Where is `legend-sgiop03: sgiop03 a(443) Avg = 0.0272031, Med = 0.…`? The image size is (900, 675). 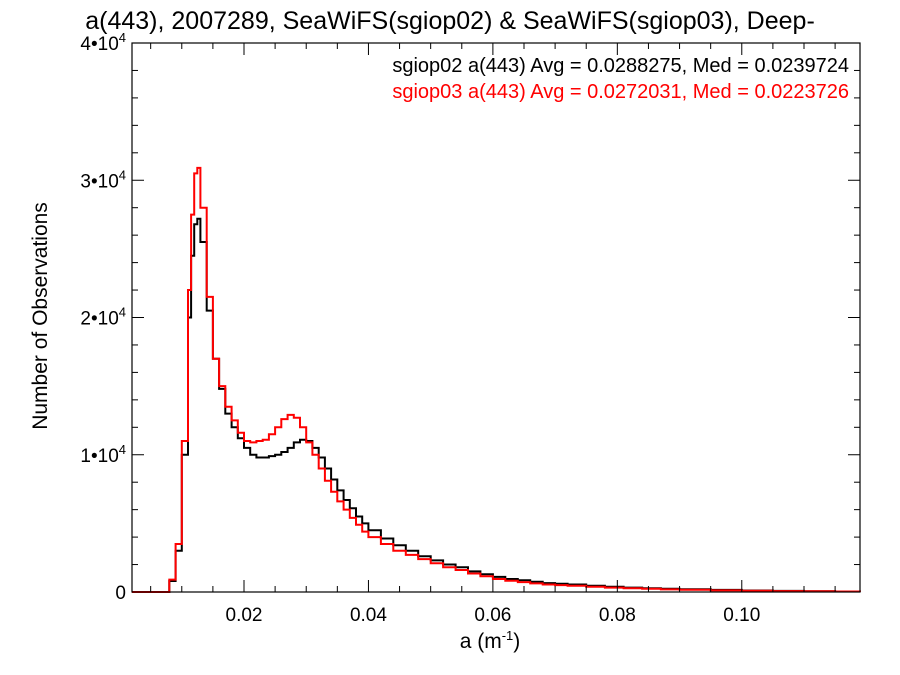
legend-sgiop03: sgiop03 a(443) Avg = 0.0272031, Med = 0.… is located at coordinates (620, 92).